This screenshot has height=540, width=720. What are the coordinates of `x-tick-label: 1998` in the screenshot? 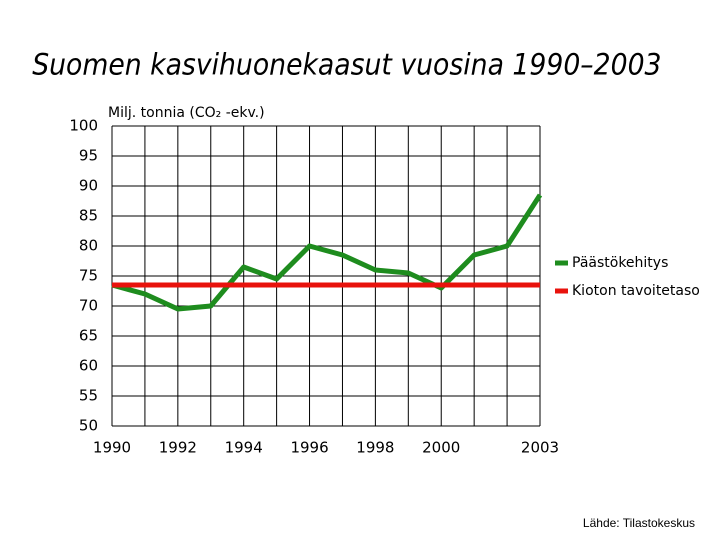 It's located at (375, 448).